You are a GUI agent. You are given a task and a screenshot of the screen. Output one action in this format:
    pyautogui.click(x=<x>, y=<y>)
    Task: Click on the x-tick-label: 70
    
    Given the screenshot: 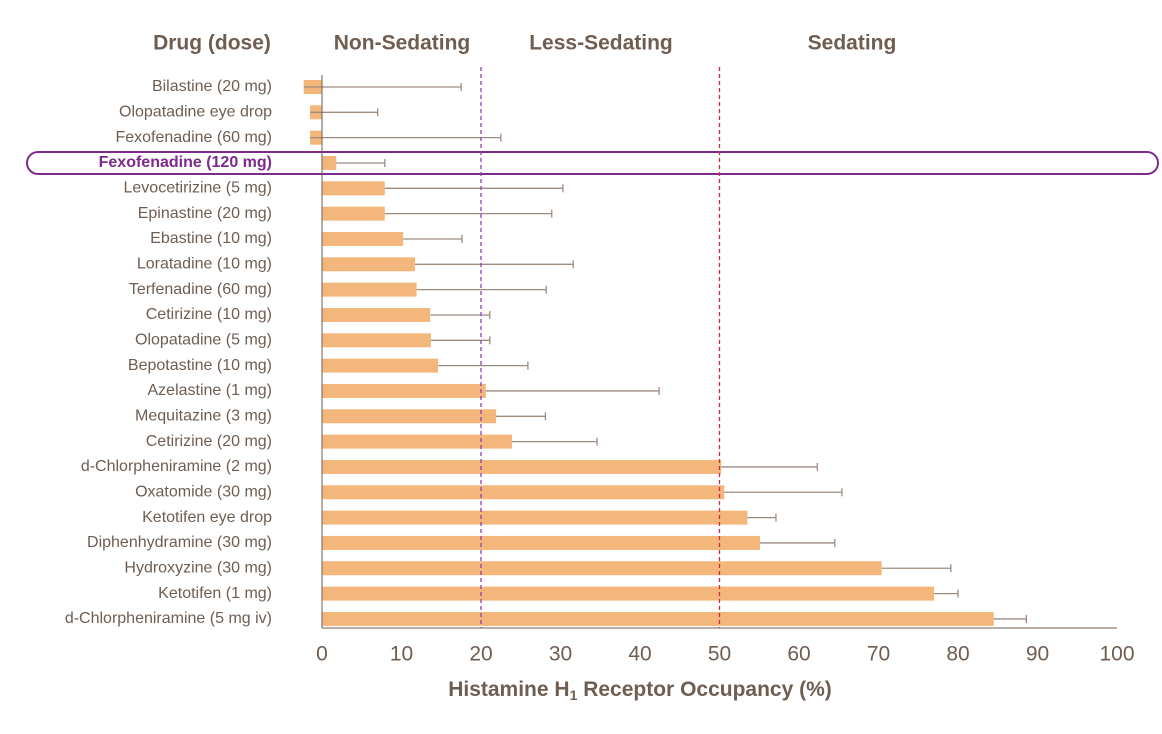 What is the action you would take?
    pyautogui.click(x=878, y=654)
    